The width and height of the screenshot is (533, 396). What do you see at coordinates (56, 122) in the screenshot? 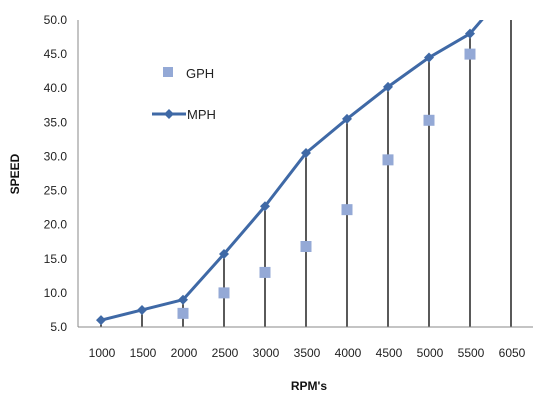
I see `y-tick-label: 35.0` at bounding box center [56, 122].